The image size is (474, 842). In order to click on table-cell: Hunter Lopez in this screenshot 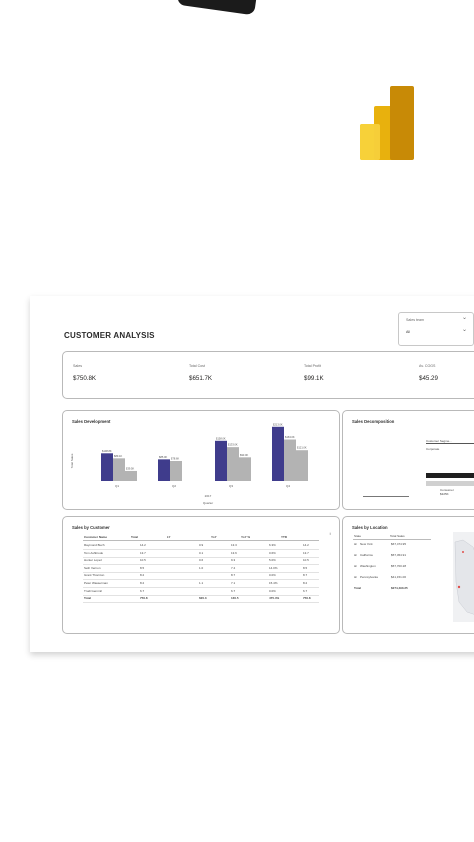, I will do `click(93, 560)`.